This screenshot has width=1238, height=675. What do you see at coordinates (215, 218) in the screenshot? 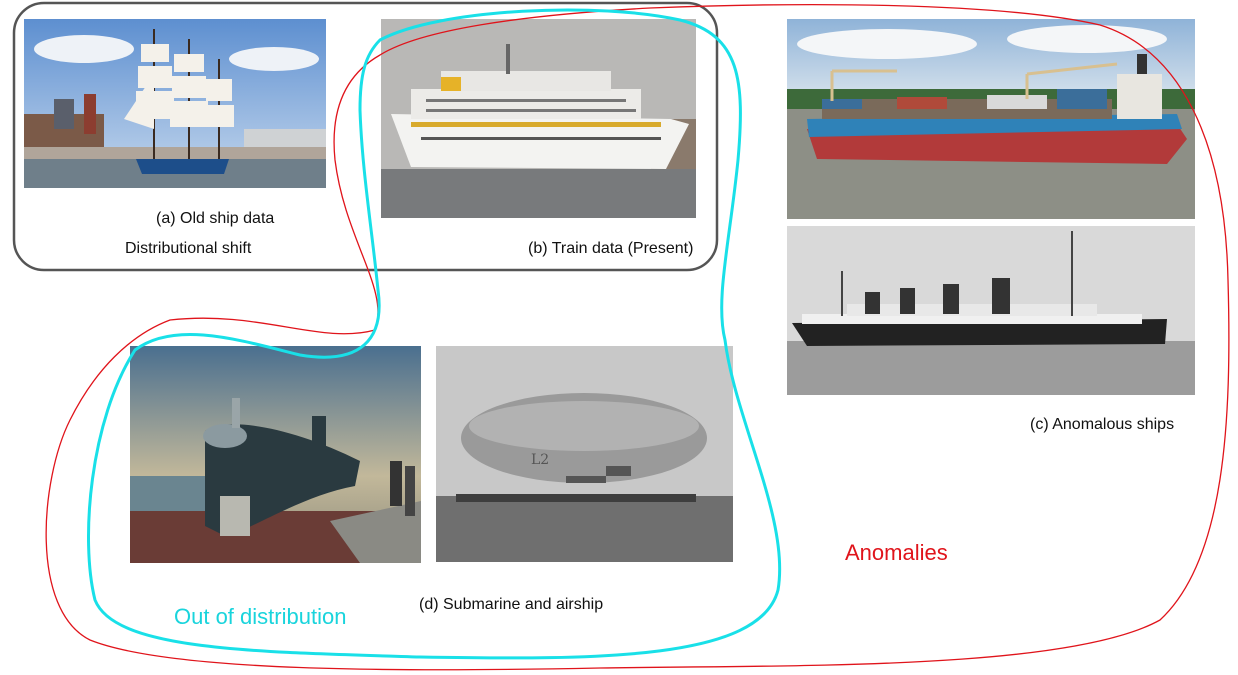
I see `old-ship-caption: (a) Old ship data` at bounding box center [215, 218].